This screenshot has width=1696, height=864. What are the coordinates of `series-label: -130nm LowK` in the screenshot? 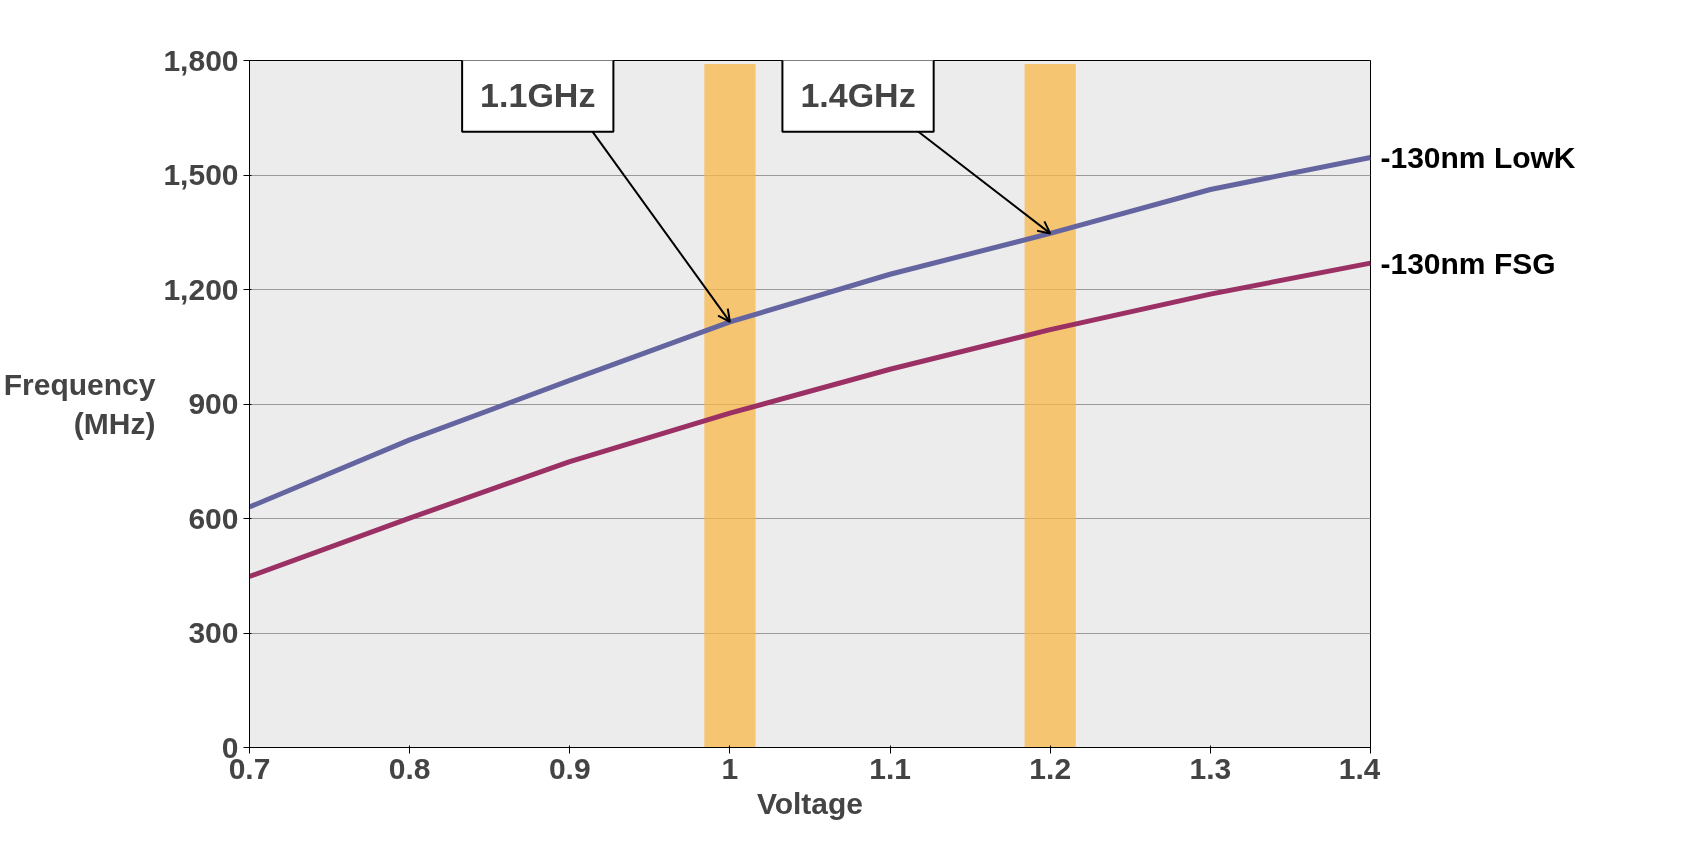 It's located at (1478, 157).